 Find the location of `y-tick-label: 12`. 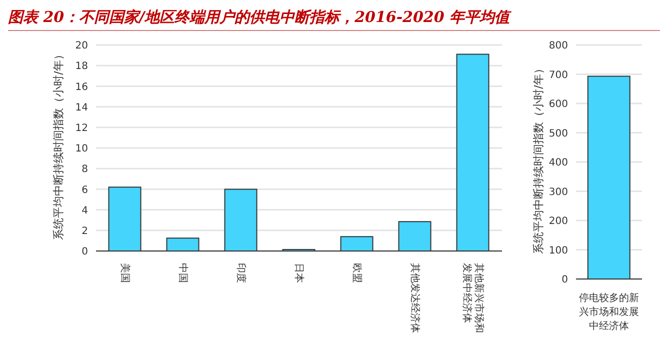

y-tick-label: 12 is located at coordinates (81, 128).